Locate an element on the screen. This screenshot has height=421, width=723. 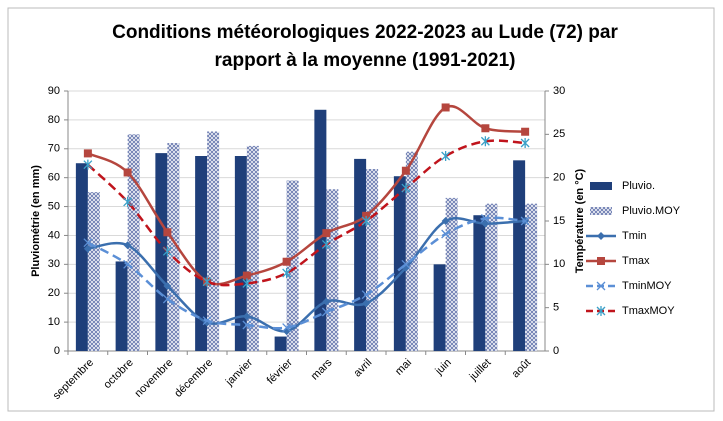
y2-tick-label: 20 is located at coordinates (559, 178).